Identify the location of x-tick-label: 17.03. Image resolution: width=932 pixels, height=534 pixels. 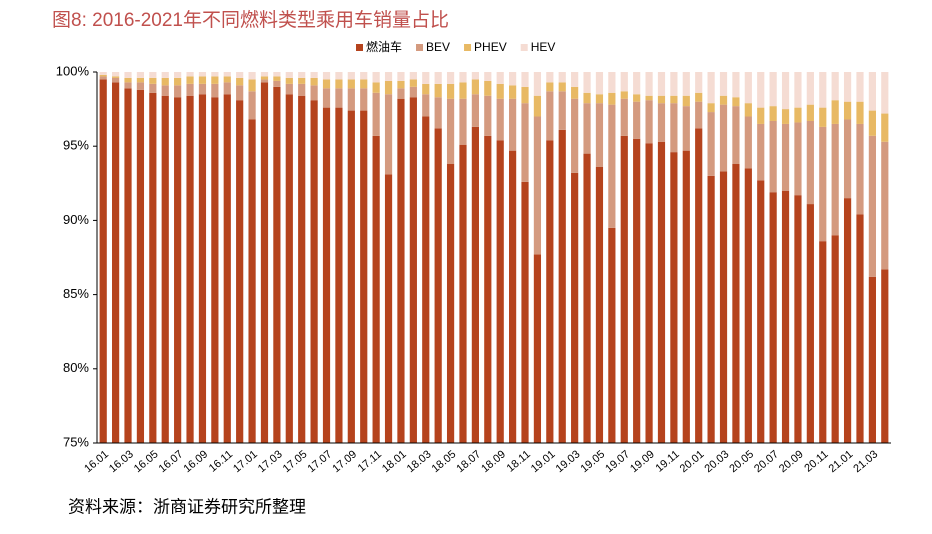
(270, 461).